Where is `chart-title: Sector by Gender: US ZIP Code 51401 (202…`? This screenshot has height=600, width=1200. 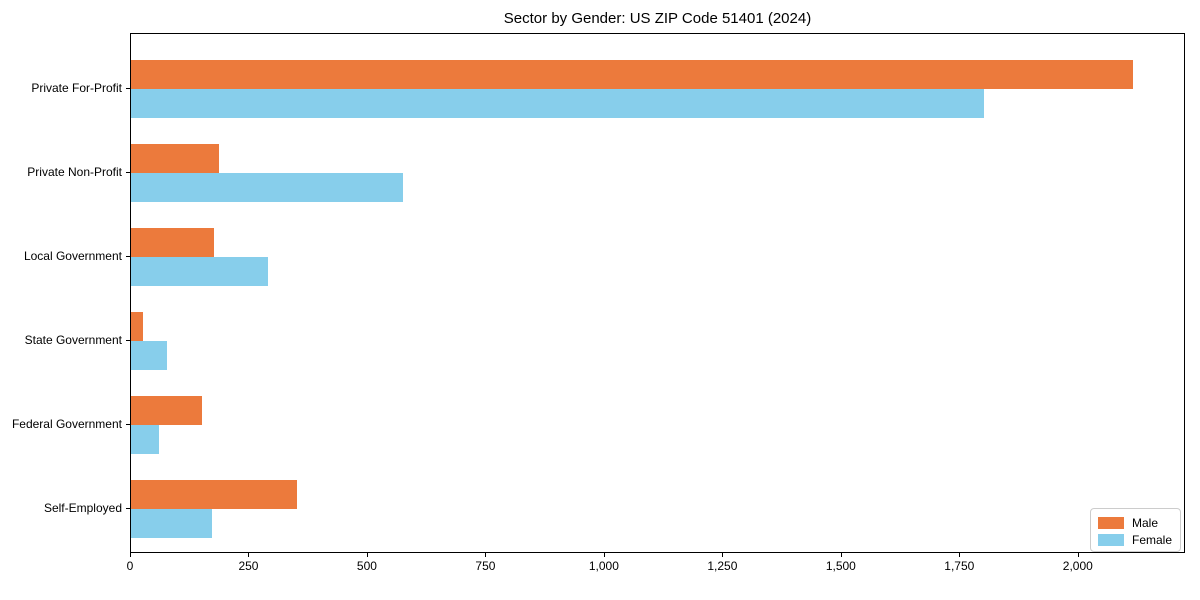 chart-title: Sector by Gender: US ZIP Code 51401 (202… is located at coordinates (657, 18).